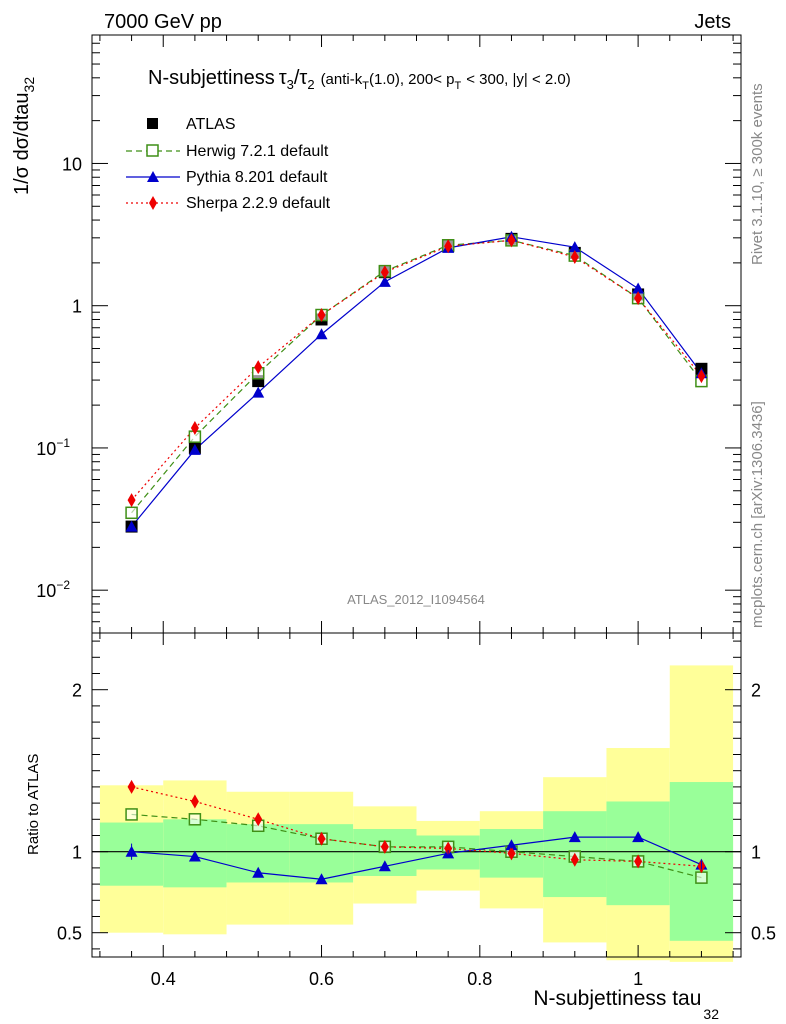 The height and width of the screenshot is (1024, 786). Describe the element at coordinates (33, 804) in the screenshot. I see `ratio-y-axis-label: Ratio to ATLAS` at that location.